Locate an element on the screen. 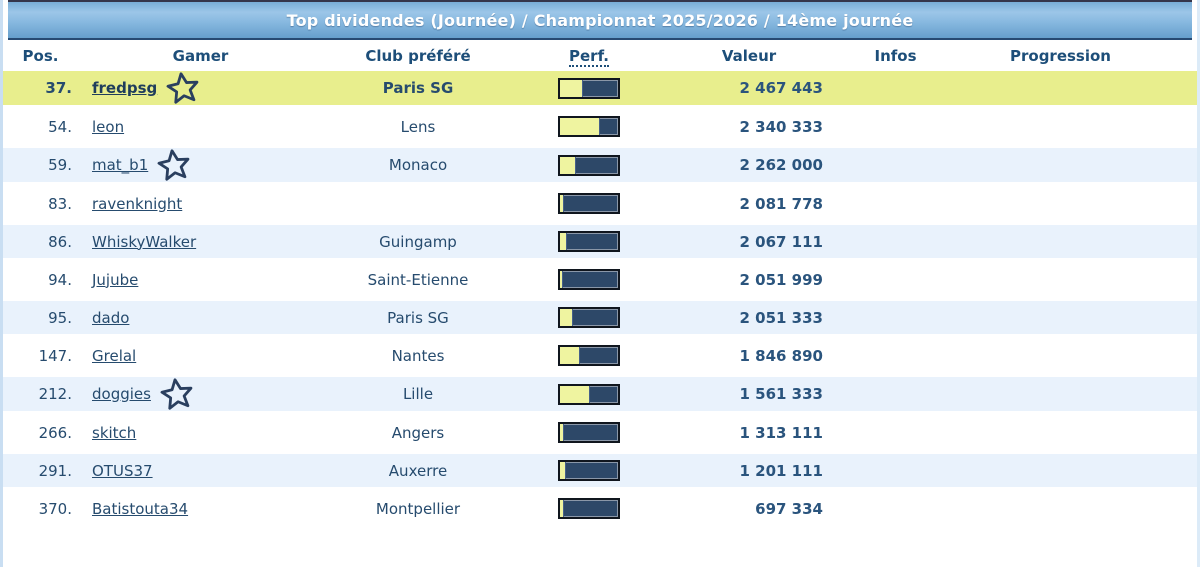 The image size is (1200, 567). club-cell: Saint-Etienne is located at coordinates (418, 280).